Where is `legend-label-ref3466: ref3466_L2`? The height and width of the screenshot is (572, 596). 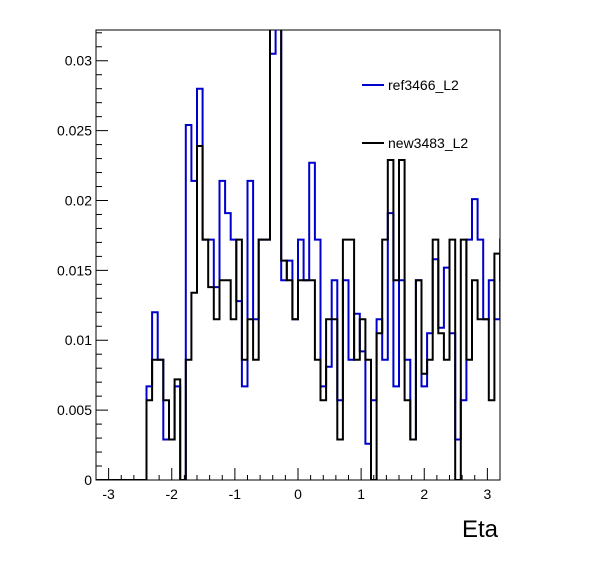 legend-label-ref3466: ref3466_L2 is located at coordinates (423, 85).